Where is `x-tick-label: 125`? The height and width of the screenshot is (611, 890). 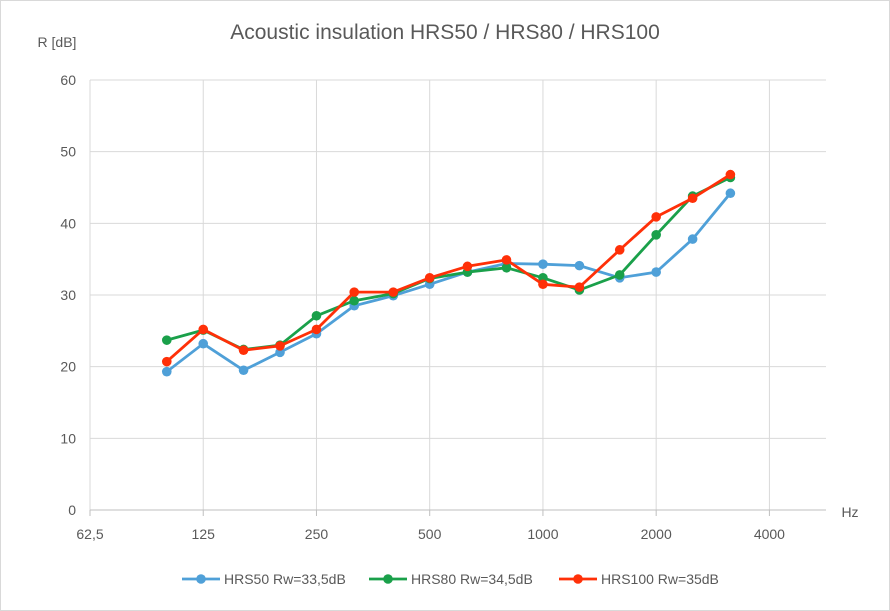 x-tick-label: 125 is located at coordinates (204, 534).